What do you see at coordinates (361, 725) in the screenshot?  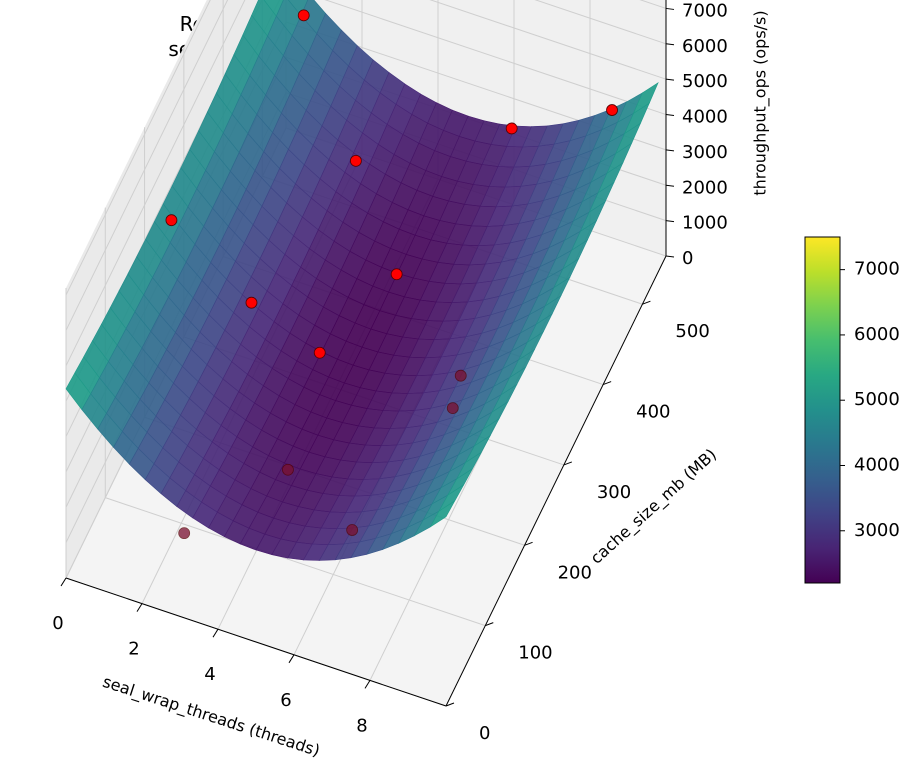 I see `x-tick-label-4: 8` at bounding box center [361, 725].